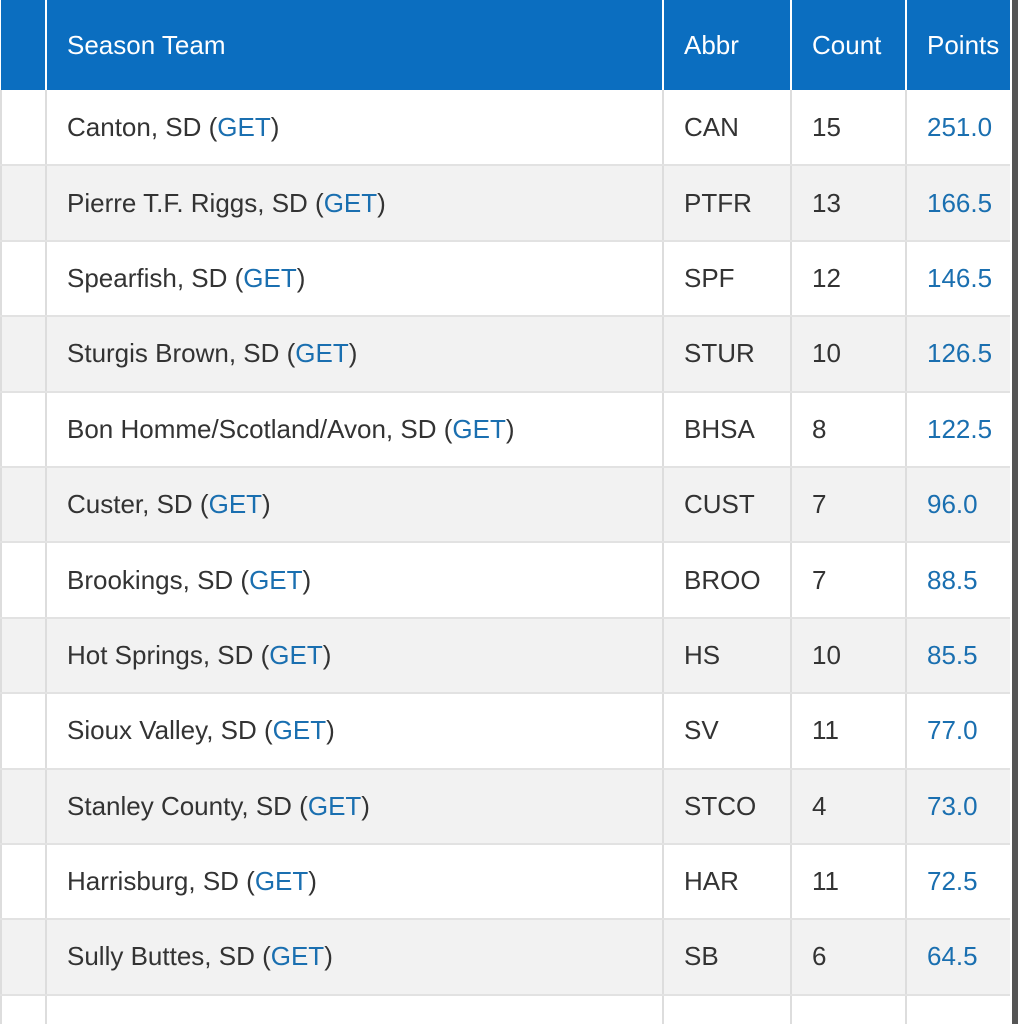 Image resolution: width=1024 pixels, height=1024 pixels. Describe the element at coordinates (726, 580) in the screenshot. I see `abbr-cell: BROO` at that location.